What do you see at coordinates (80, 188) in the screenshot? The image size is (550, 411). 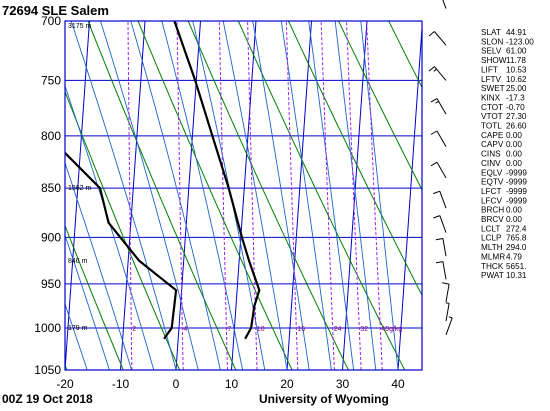 I see `height-label: 1562 m` at bounding box center [80, 188].